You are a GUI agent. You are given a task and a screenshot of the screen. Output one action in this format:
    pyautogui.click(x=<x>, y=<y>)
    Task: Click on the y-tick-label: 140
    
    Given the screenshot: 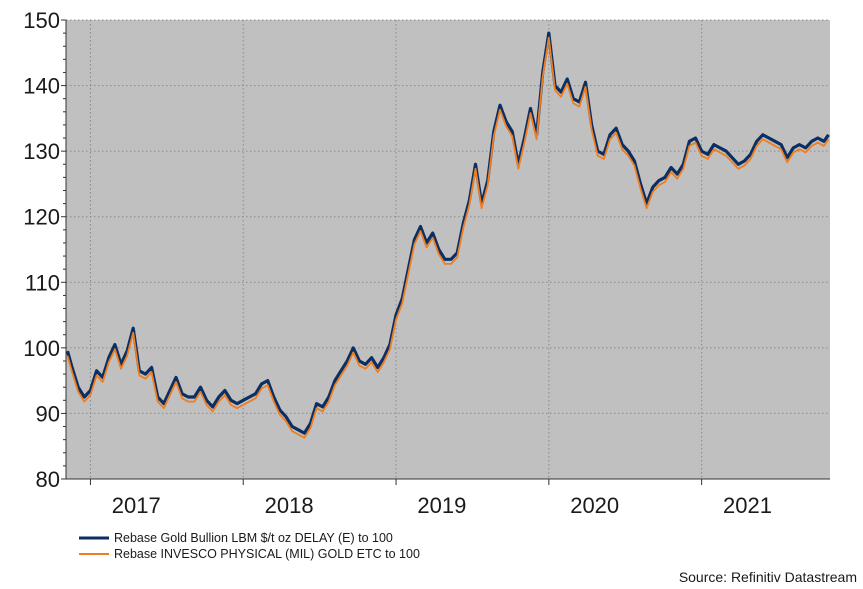 What is the action you would take?
    pyautogui.click(x=41, y=86)
    